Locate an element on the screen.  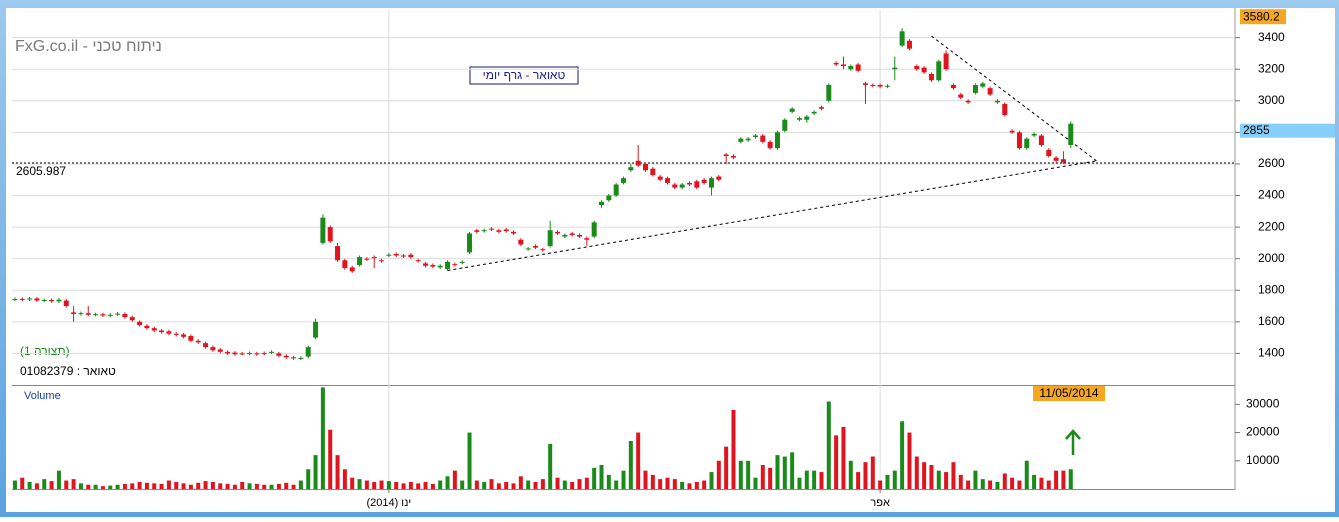
security-label: טאואר : 01082379 is located at coordinates (68, 371).